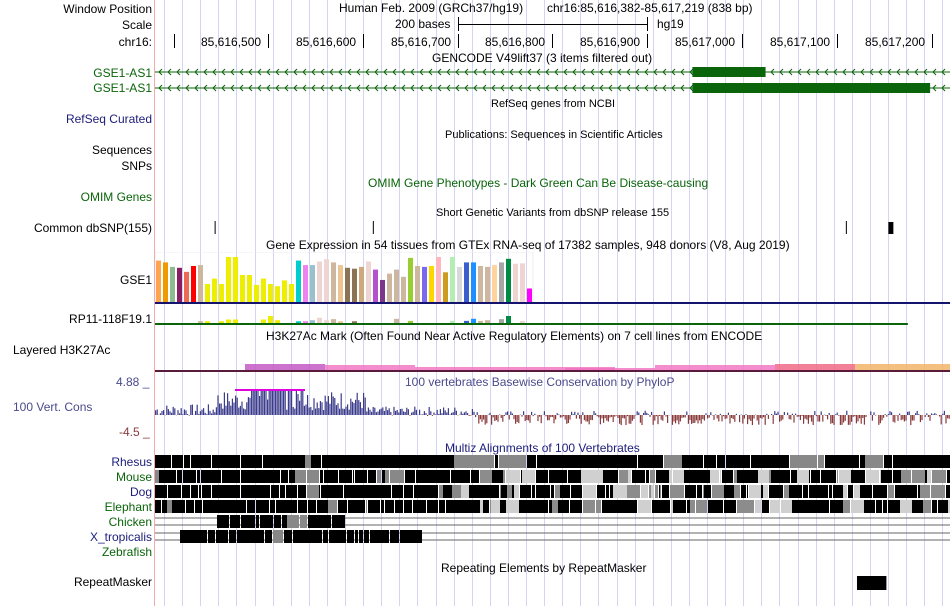 The height and width of the screenshot is (606, 950). What do you see at coordinates (552, 228) in the screenshot?
I see `dbsnp-track` at bounding box center [552, 228].